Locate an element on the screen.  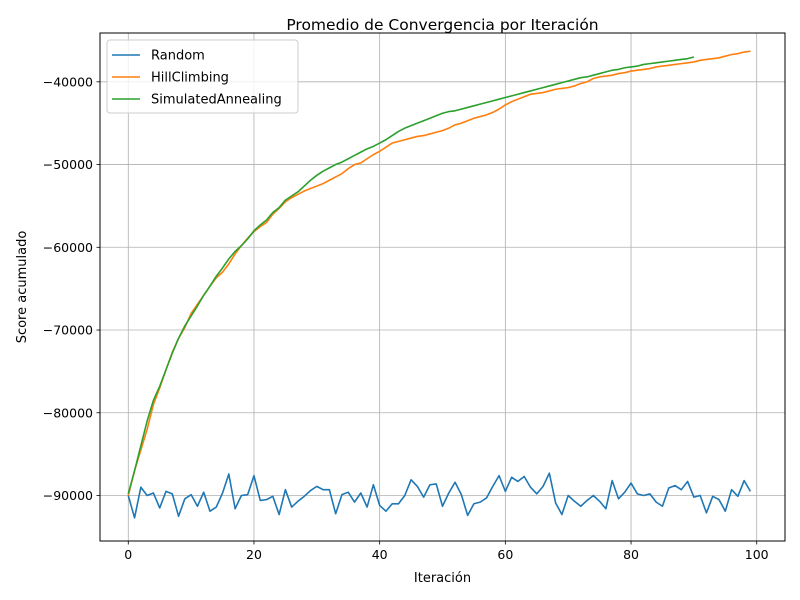
y-tick-label: −90000 is located at coordinates (68, 495).